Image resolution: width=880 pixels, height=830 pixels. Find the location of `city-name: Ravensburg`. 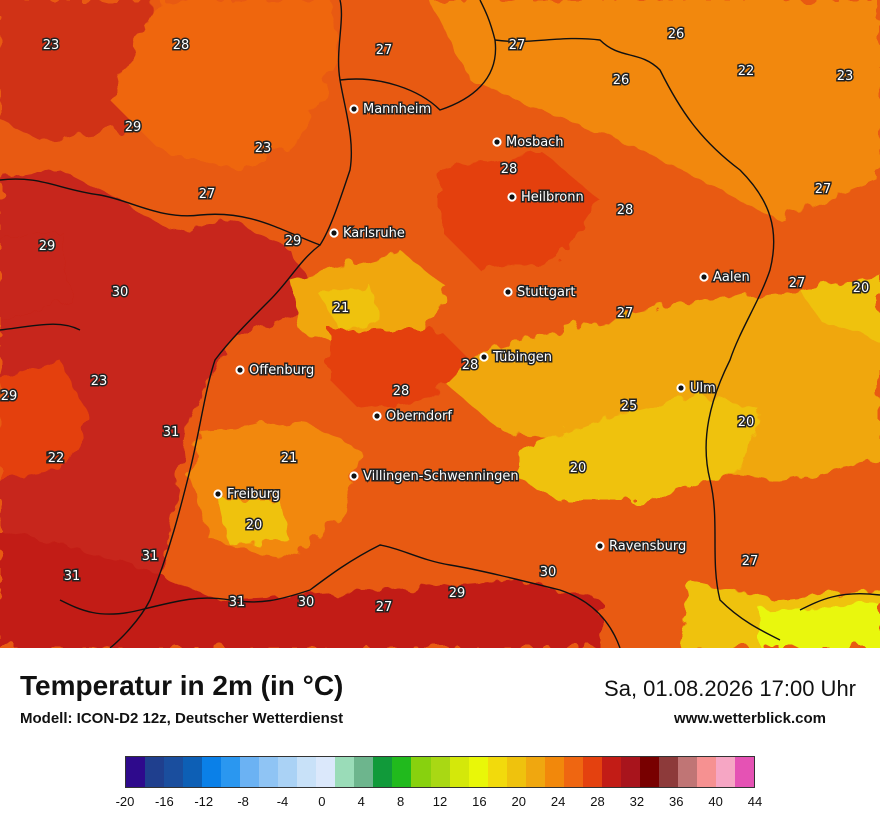

city-name: Ravensburg is located at coordinates (647, 546).